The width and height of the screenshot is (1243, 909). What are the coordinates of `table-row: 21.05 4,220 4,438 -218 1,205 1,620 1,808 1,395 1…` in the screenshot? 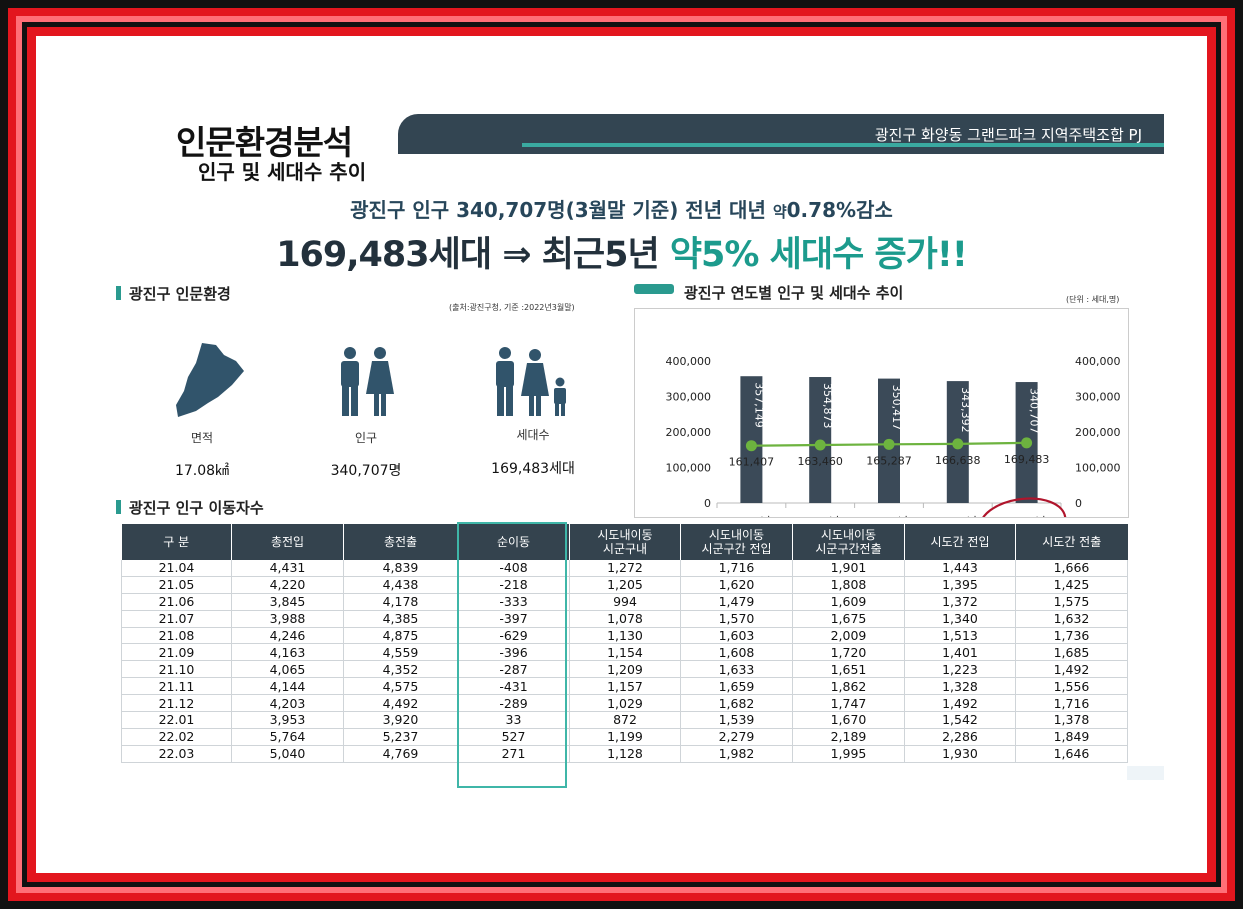 It's located at (624, 585).